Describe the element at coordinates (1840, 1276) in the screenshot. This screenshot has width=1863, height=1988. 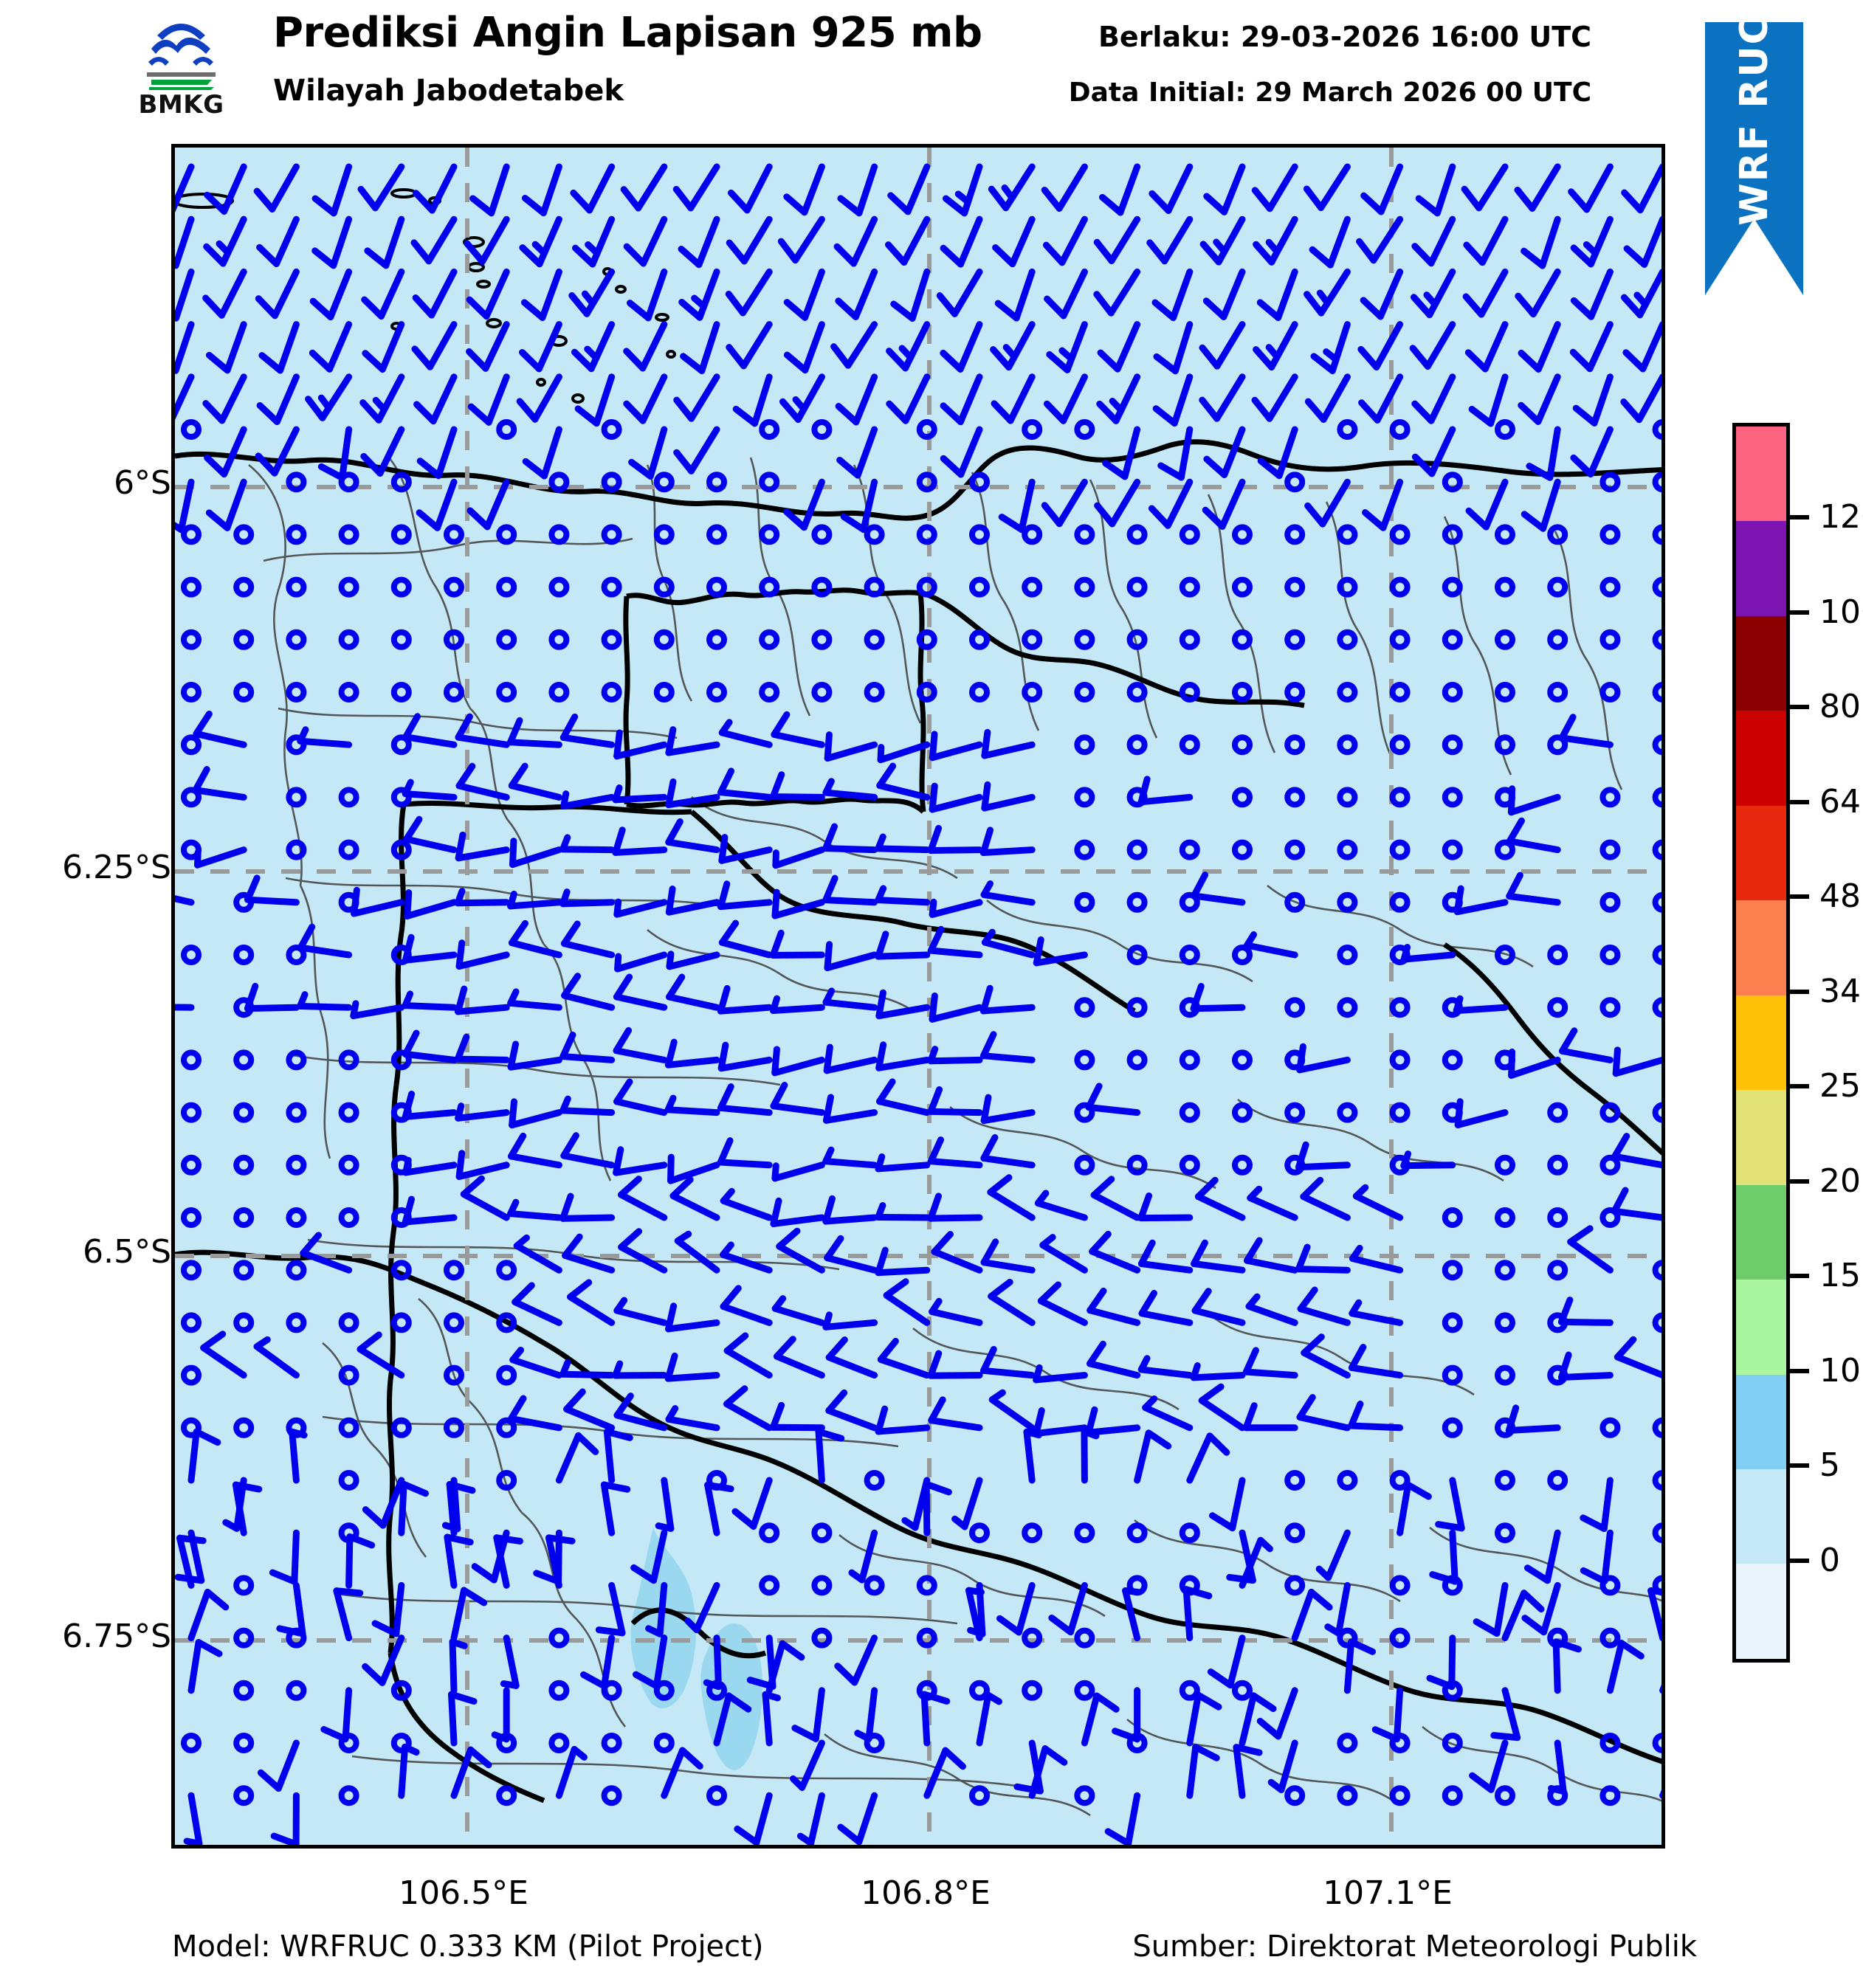
I see `colorbar-tick-label: 15` at that location.